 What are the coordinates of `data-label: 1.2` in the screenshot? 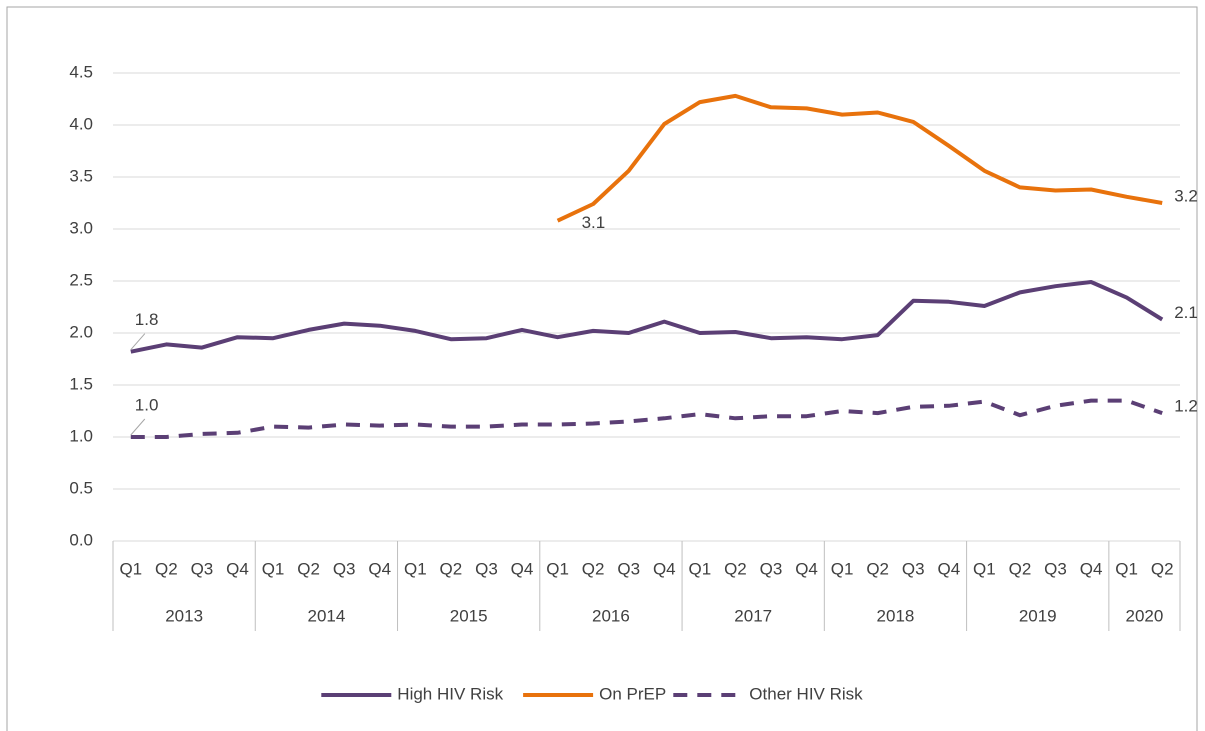 It's located at (1186, 406).